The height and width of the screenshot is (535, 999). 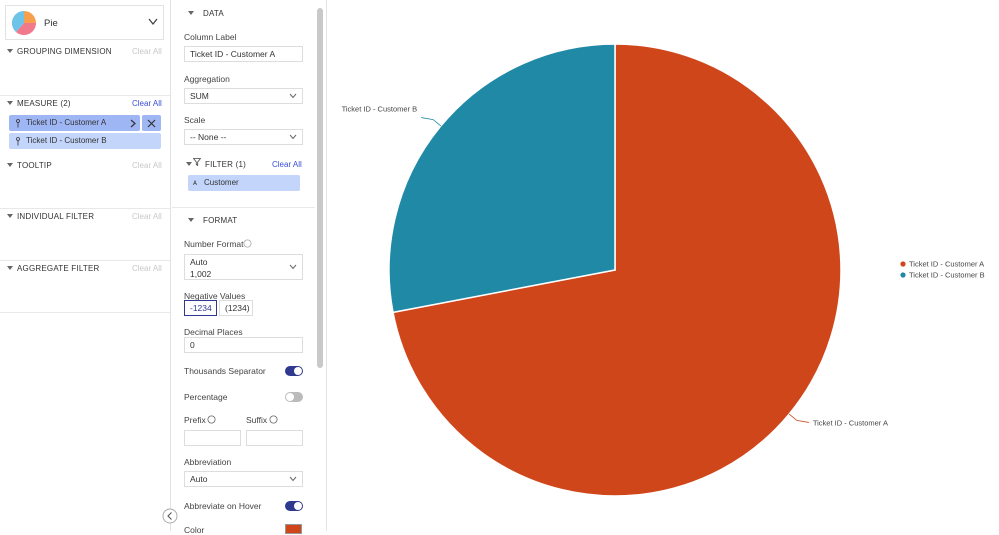 I want to click on filter-icon, so click(x=197, y=162).